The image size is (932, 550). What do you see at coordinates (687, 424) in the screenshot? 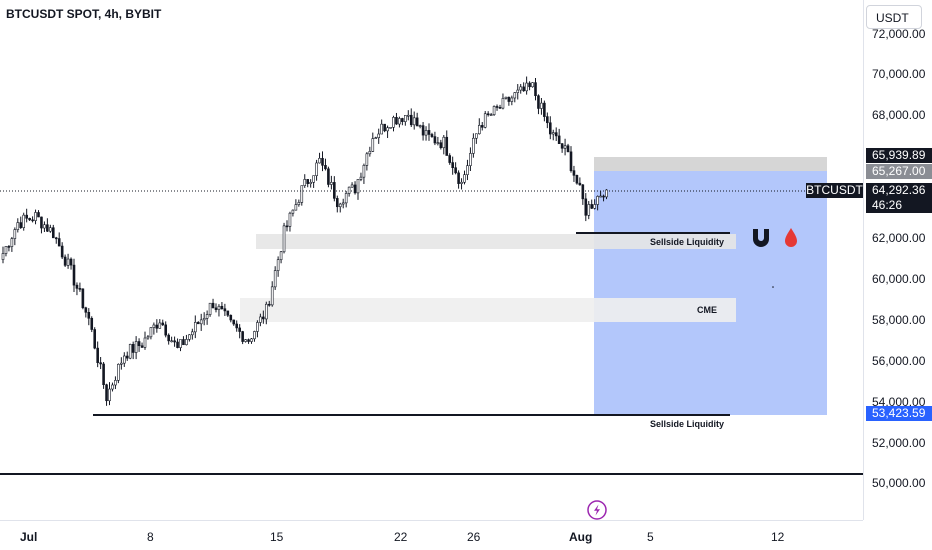
I see `sellside-liquidity-label-lower: Sellside Liquidity` at bounding box center [687, 424].